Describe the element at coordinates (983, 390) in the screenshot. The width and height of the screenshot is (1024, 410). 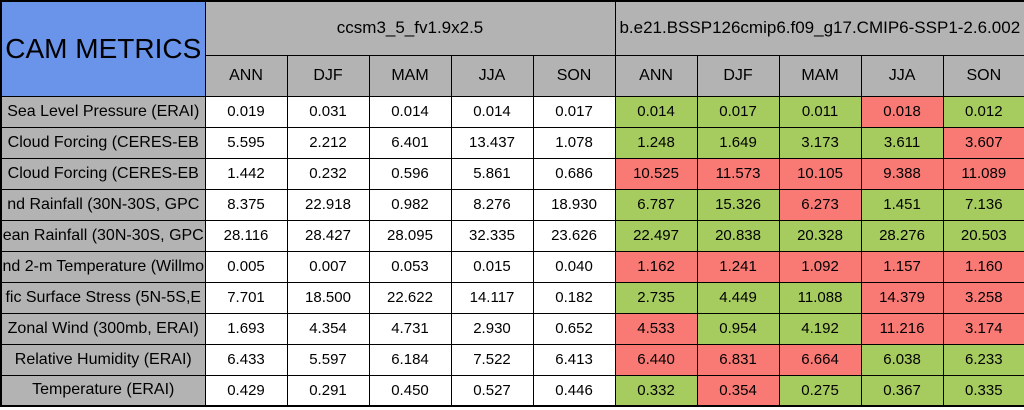
I see `value-cell-m2-better: 0.335` at that location.